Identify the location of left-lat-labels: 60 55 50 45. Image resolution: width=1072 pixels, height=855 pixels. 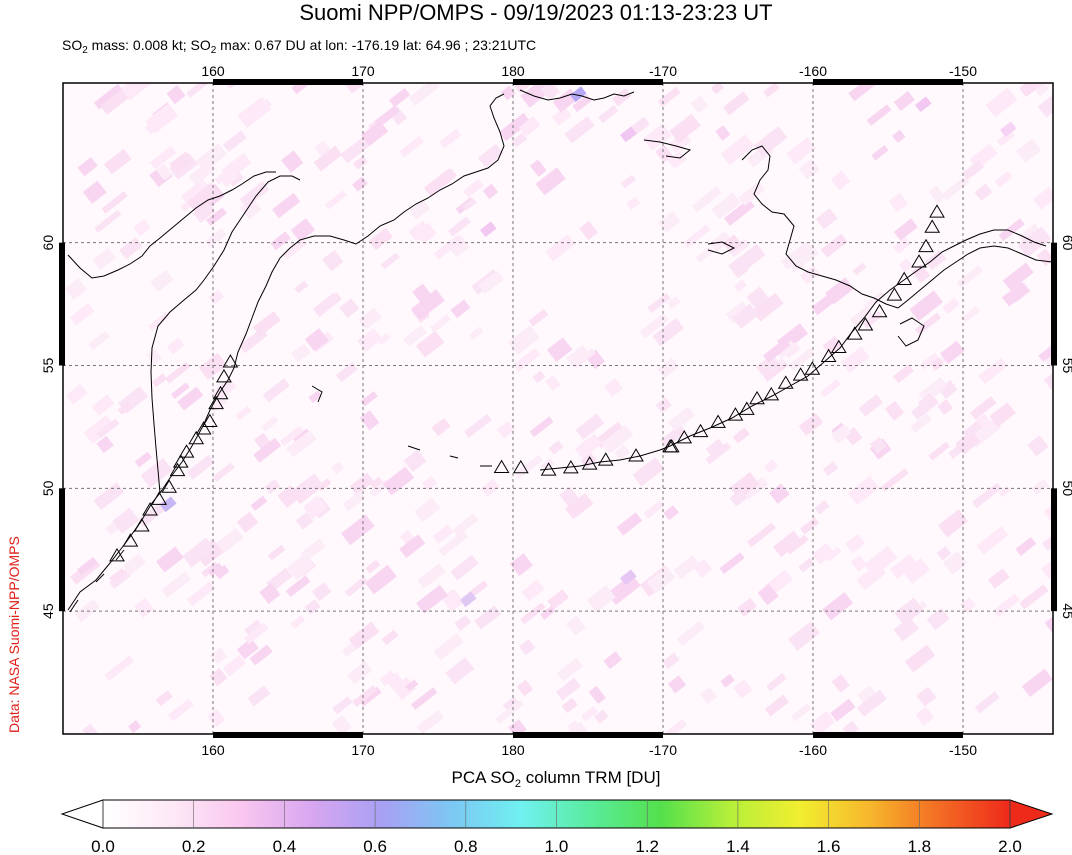
(48, 427).